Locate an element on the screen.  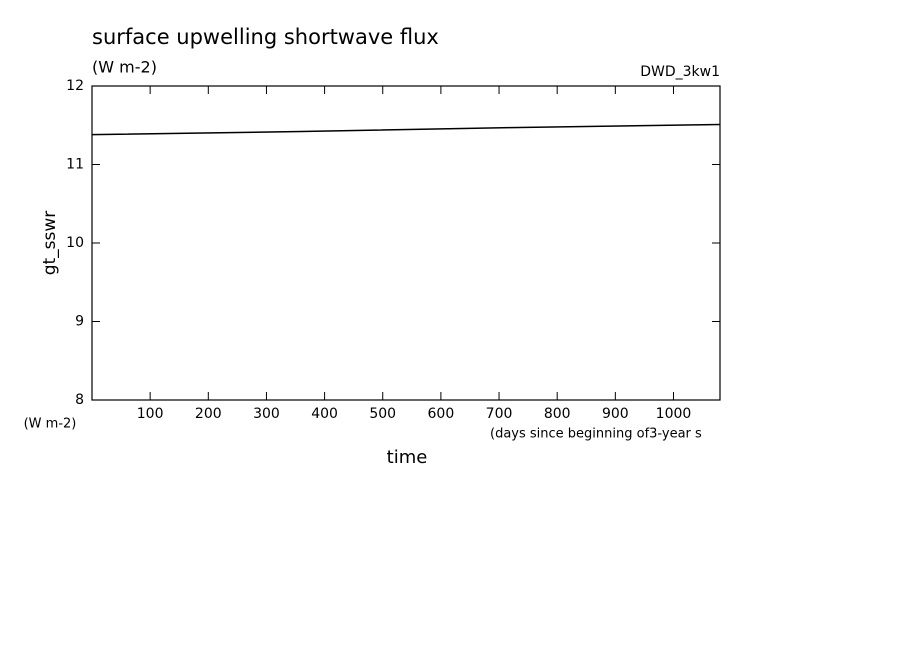
x-tick-label: 1000 is located at coordinates (674, 414).